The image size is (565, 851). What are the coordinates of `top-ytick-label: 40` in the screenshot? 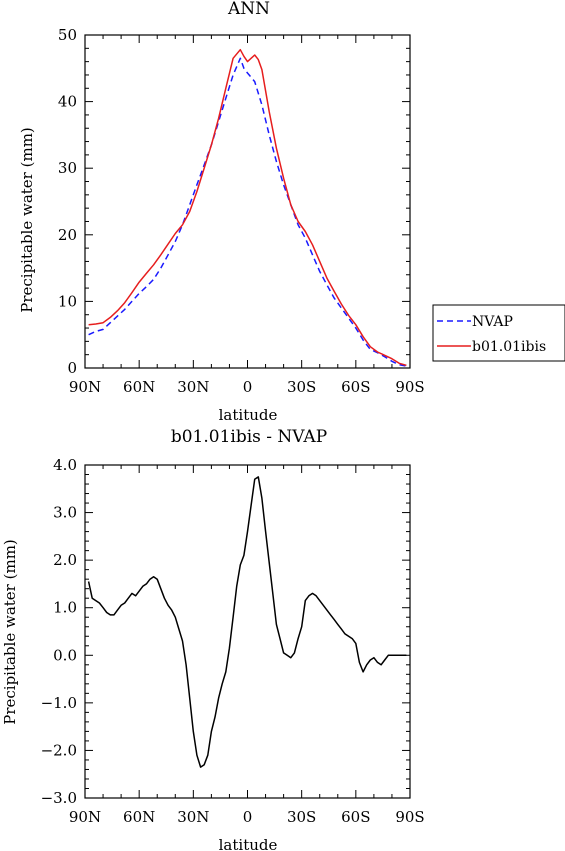 It's located at (67, 102).